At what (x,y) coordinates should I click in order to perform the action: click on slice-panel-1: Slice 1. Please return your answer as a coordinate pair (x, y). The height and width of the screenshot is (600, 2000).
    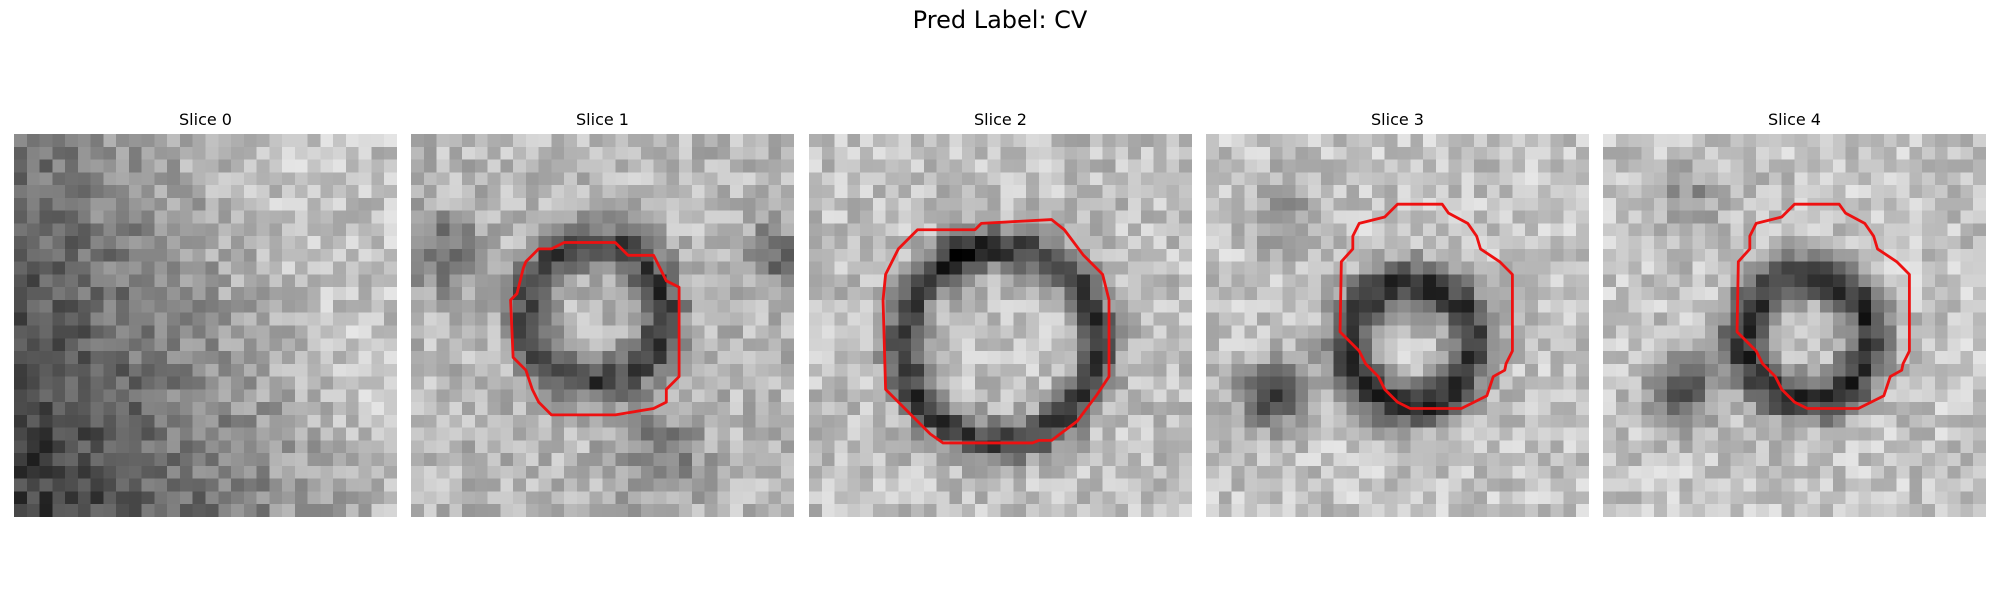
    Looking at the image, I should click on (602, 313).